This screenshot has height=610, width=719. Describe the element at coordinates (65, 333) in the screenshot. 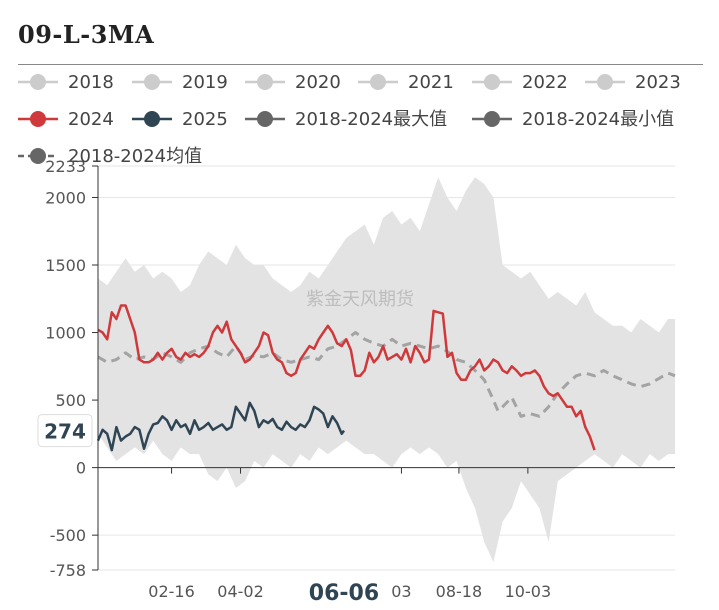

I see `y-tick-label: 1000` at that location.